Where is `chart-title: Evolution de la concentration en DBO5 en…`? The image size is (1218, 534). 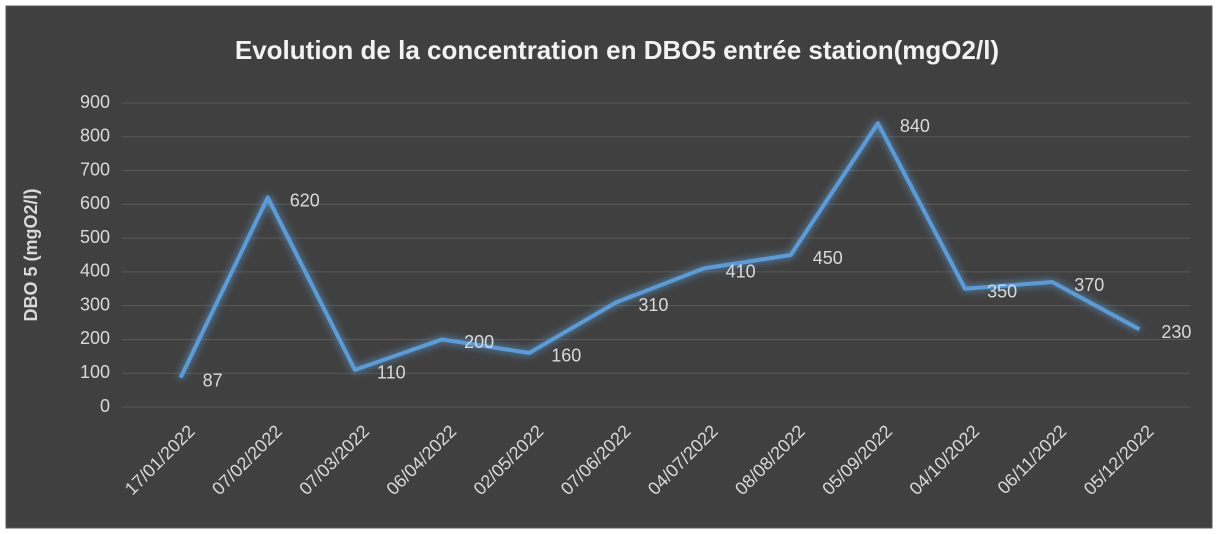 chart-title: Evolution de la concentration en DBO5 en… is located at coordinates (617, 50).